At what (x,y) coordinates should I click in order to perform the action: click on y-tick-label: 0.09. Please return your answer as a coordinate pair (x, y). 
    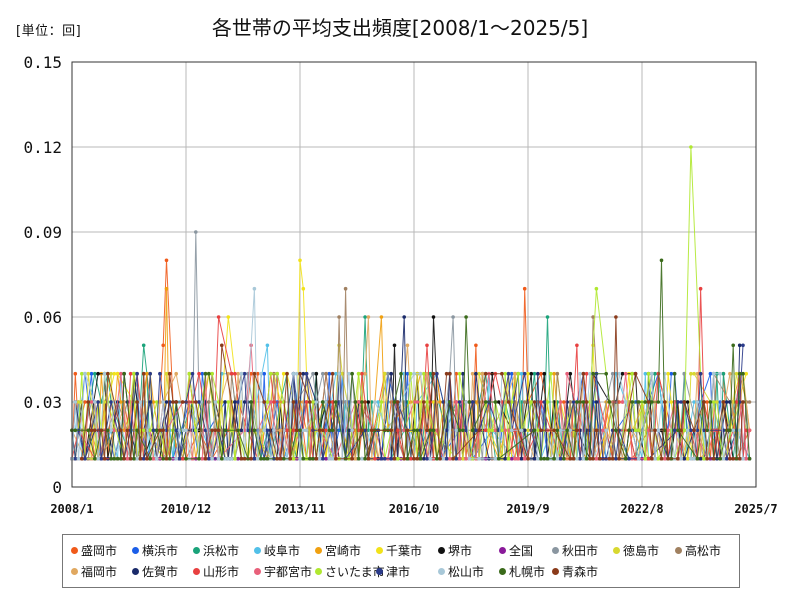
    Looking at the image, I should click on (42, 232).